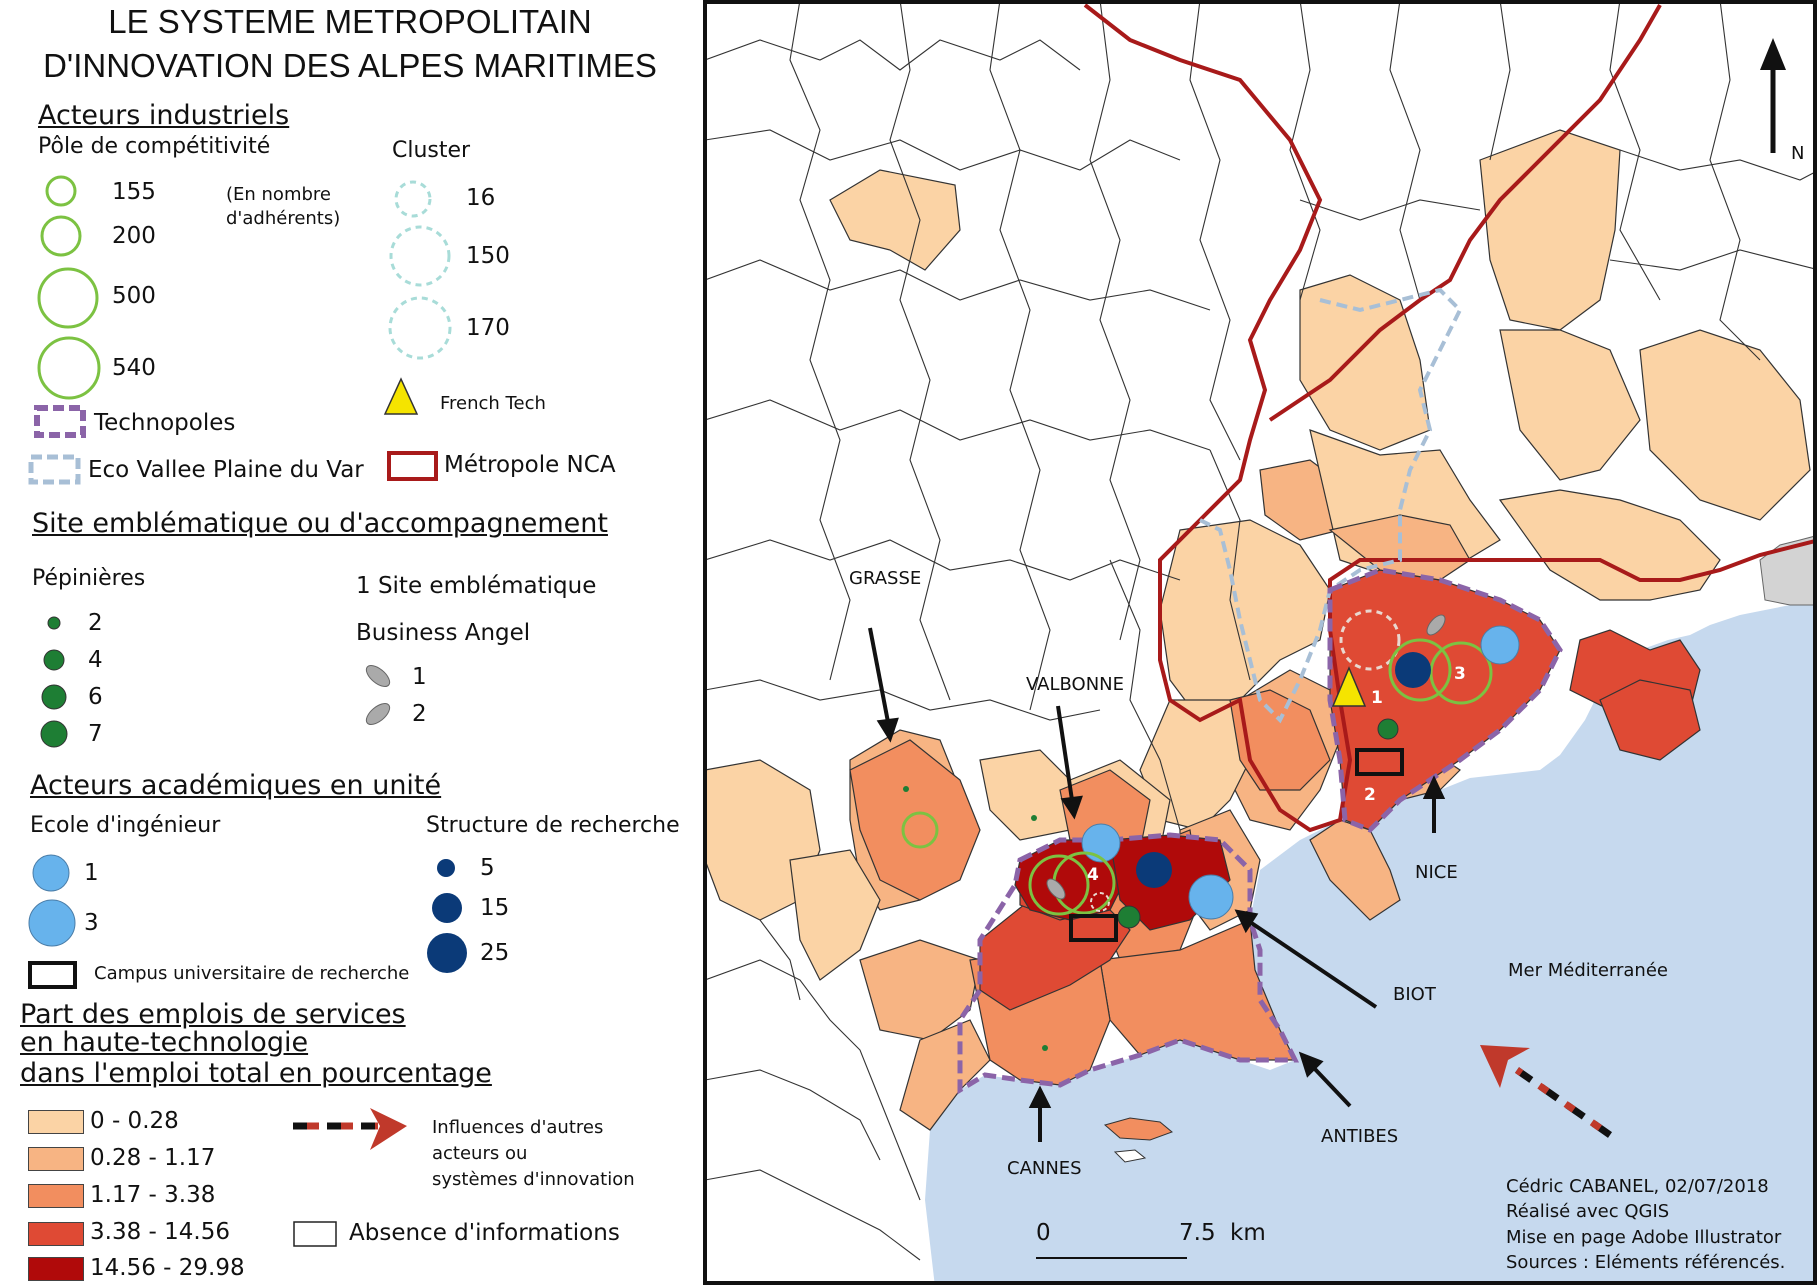  What do you see at coordinates (125, 825) in the screenshot?
I see `ecole-title: Ecole d'ingénieur` at bounding box center [125, 825].